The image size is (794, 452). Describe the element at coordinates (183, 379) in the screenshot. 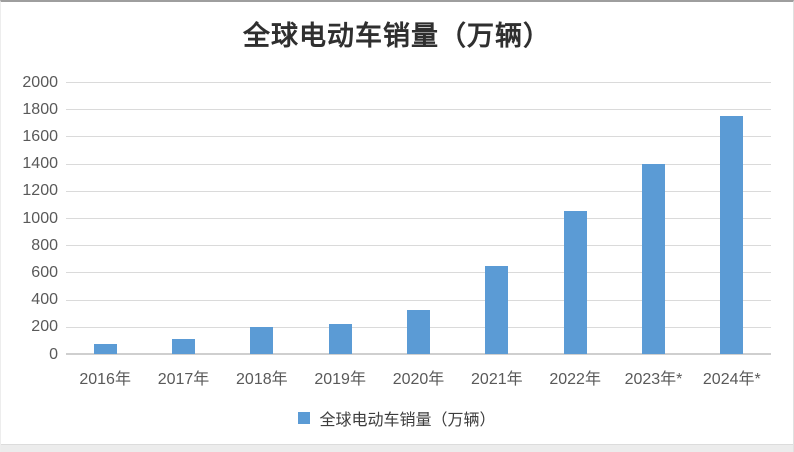

I see `x-axis-tick-label: 2017年` at that location.